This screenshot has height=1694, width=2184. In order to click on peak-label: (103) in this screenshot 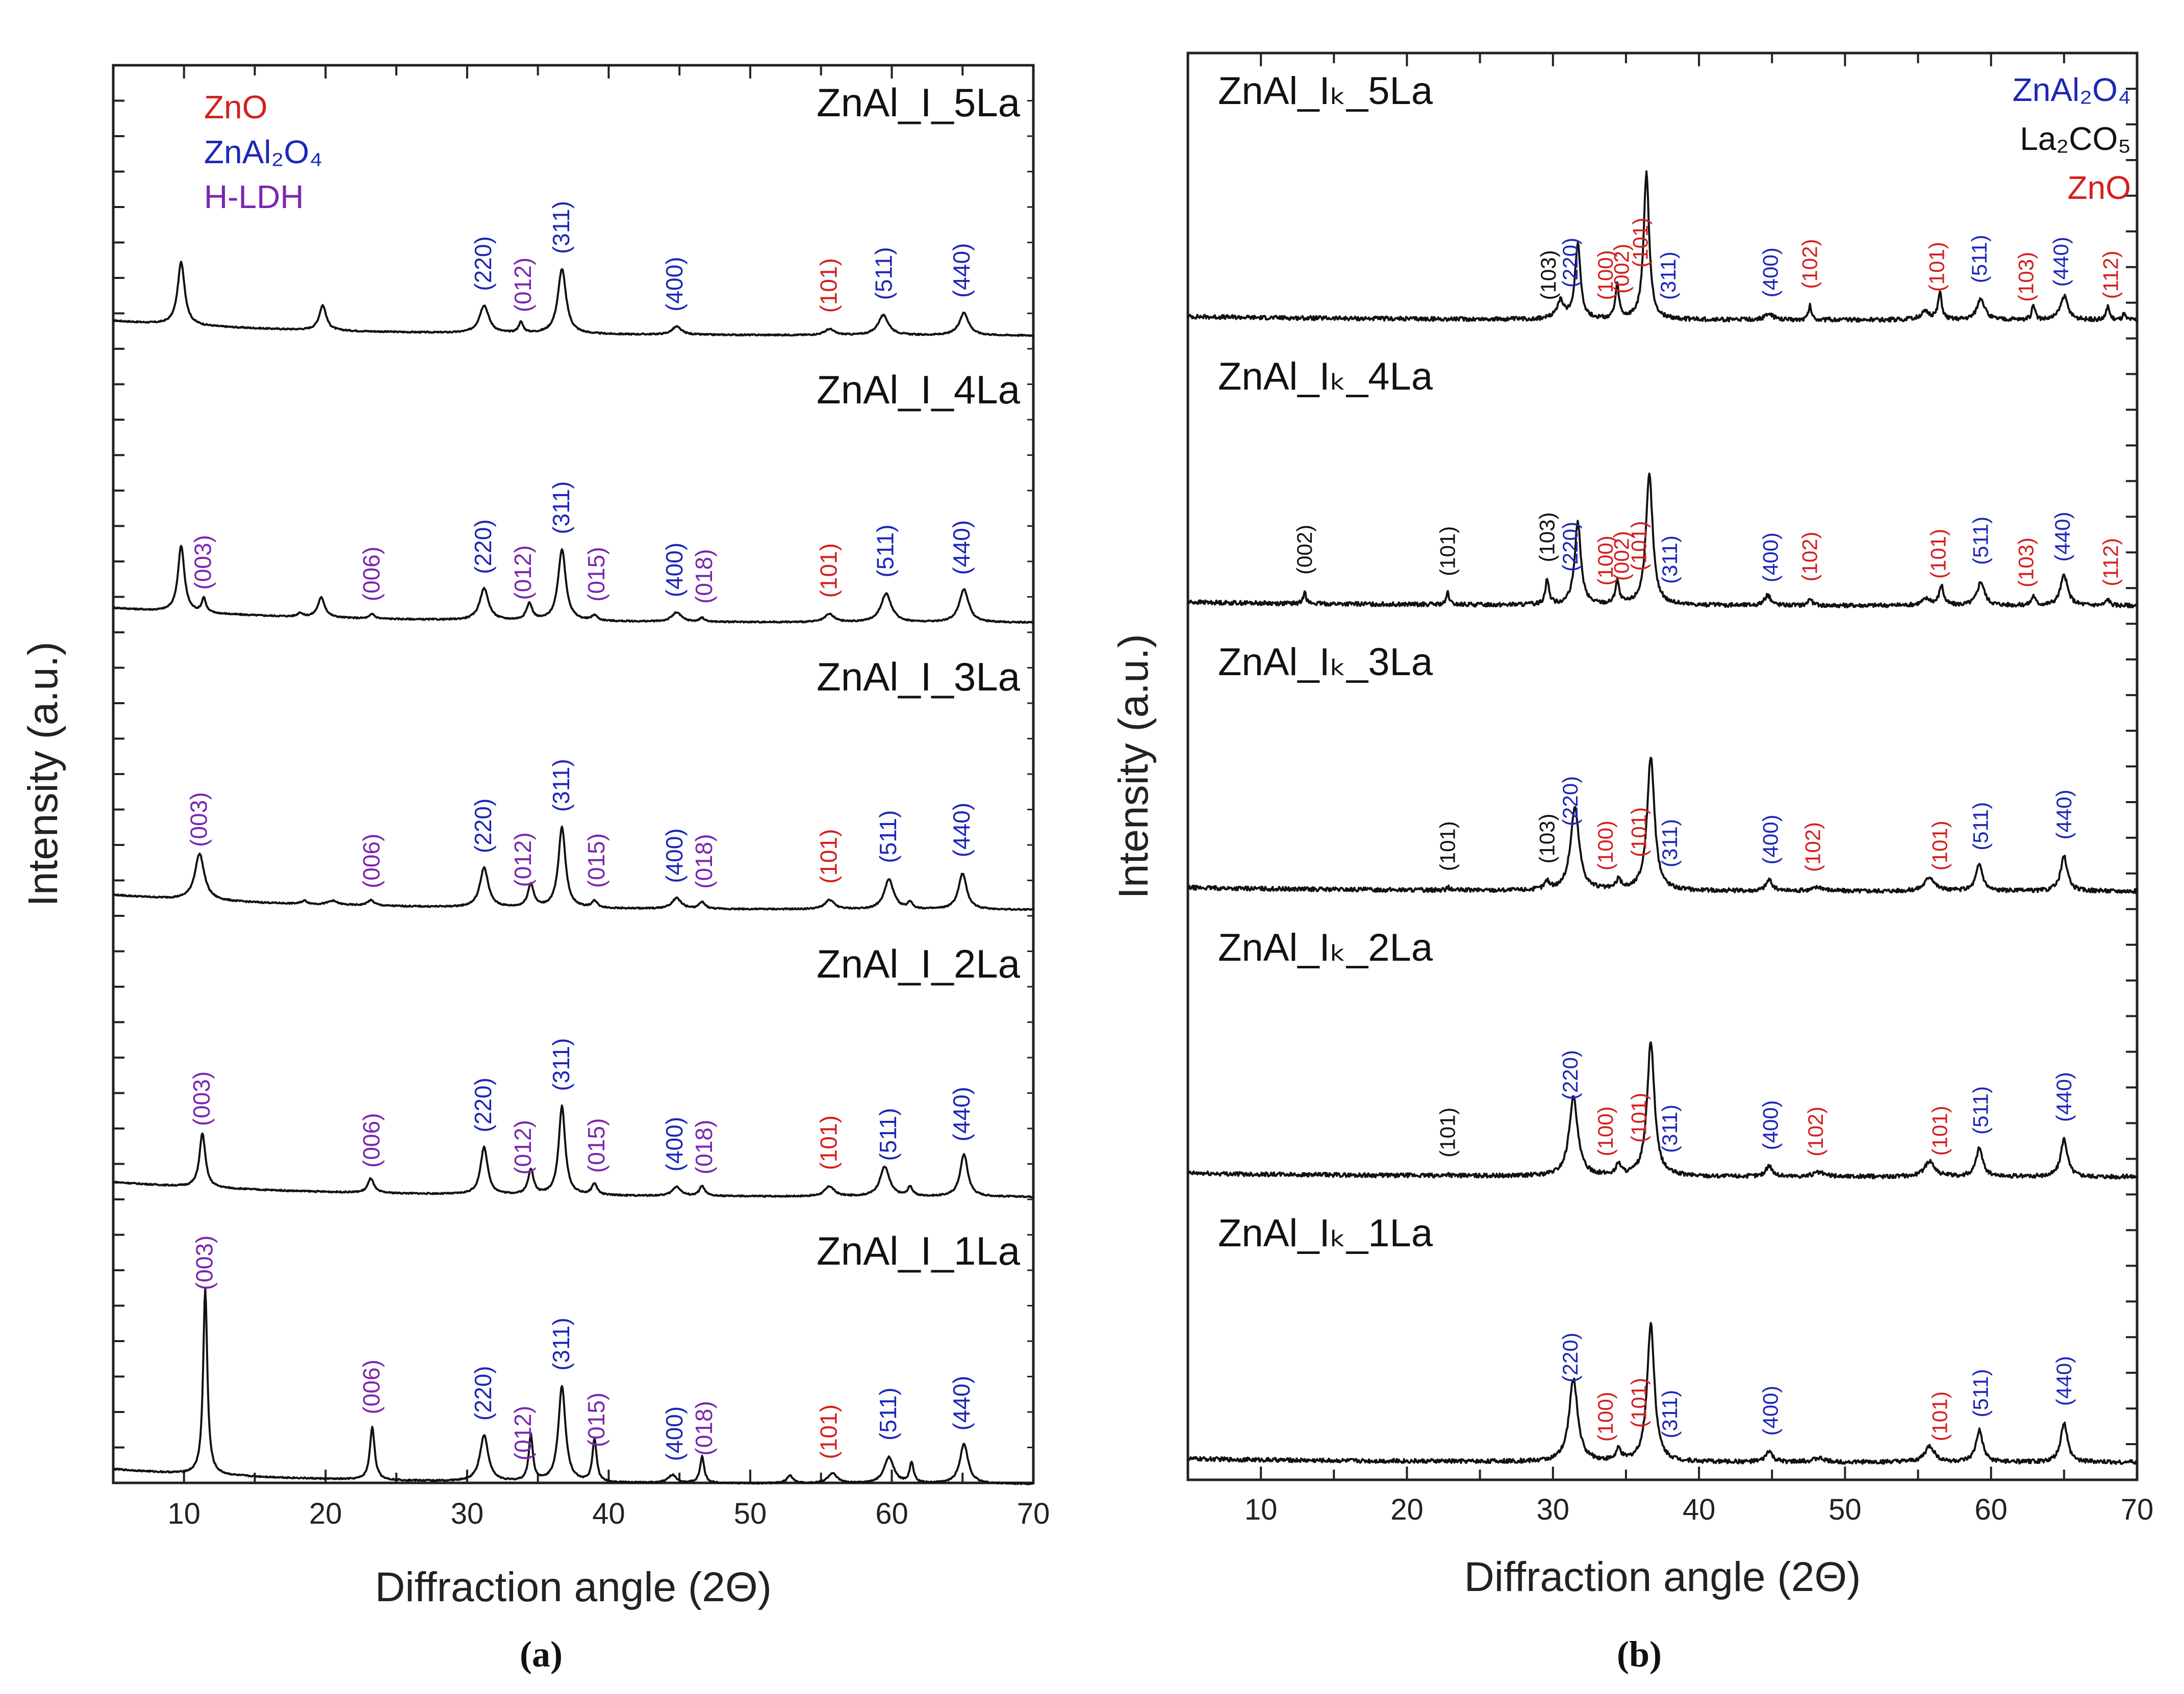, I will do `click(1548, 275)`.